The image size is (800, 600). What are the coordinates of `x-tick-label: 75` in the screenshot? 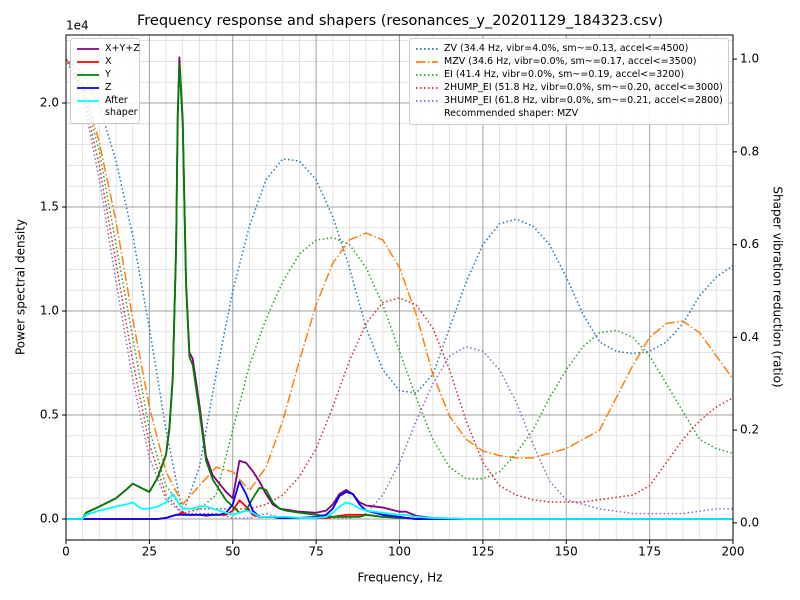 It's located at (315, 552).